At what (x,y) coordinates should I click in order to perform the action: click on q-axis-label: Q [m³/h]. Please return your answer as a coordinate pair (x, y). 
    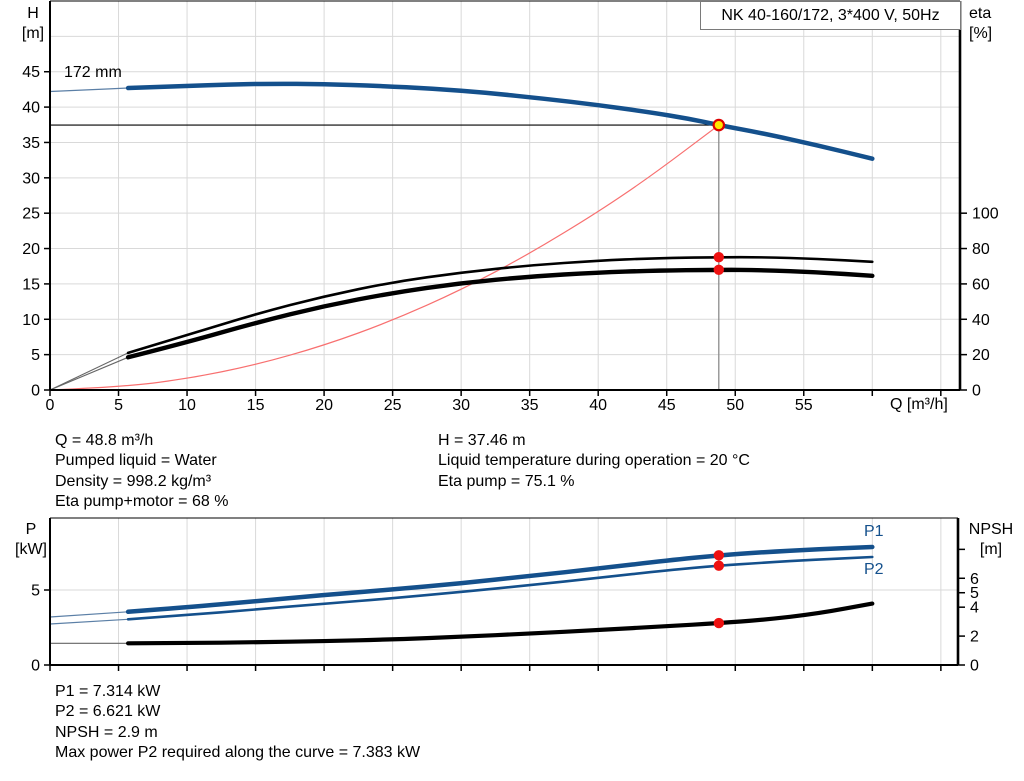
    Looking at the image, I should click on (919, 404).